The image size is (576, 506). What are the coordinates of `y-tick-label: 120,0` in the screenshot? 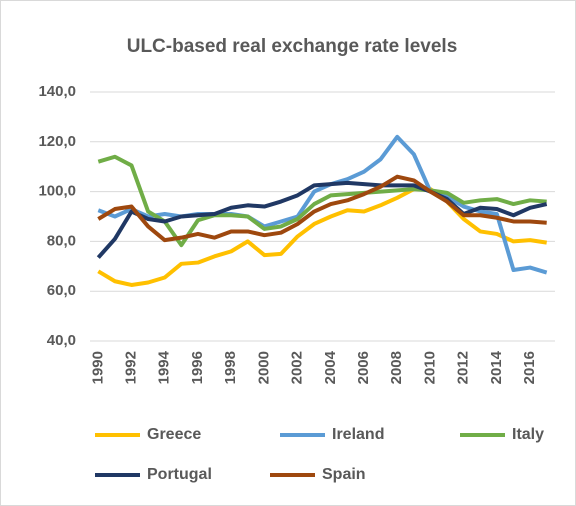 It's located at (57, 141).